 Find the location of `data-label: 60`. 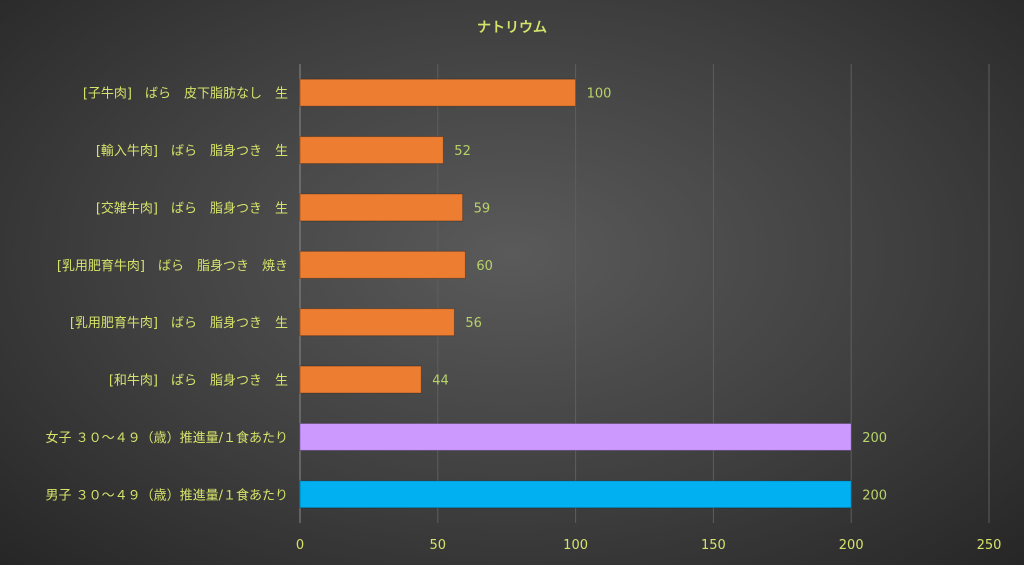

data-label: 60 is located at coordinates (484, 266).